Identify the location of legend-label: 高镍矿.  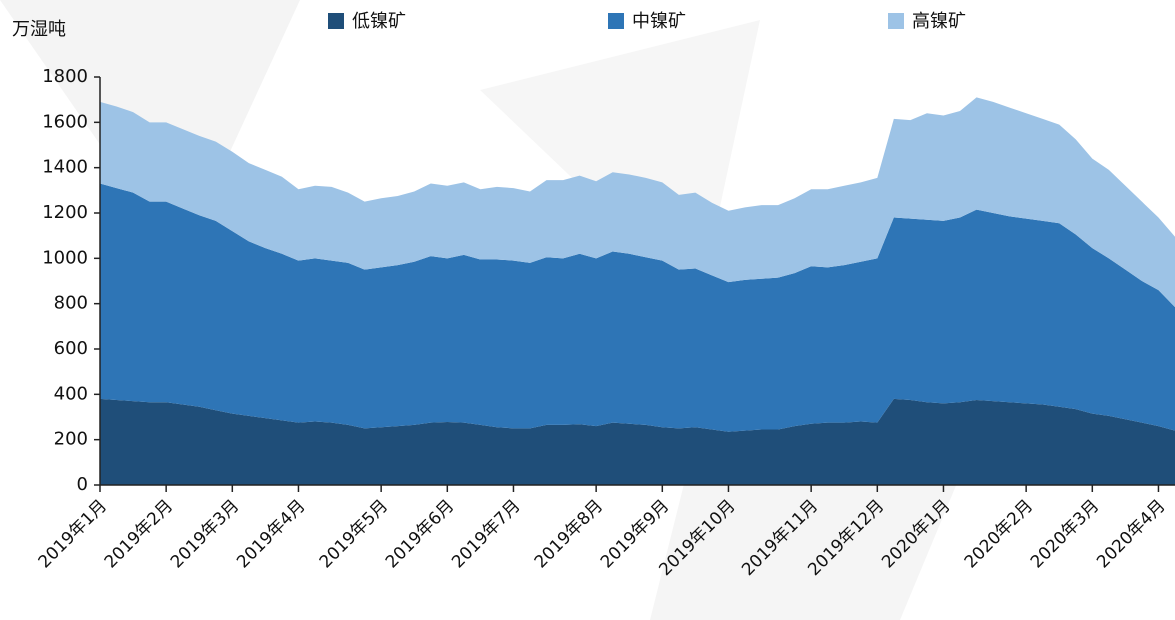
(939, 21).